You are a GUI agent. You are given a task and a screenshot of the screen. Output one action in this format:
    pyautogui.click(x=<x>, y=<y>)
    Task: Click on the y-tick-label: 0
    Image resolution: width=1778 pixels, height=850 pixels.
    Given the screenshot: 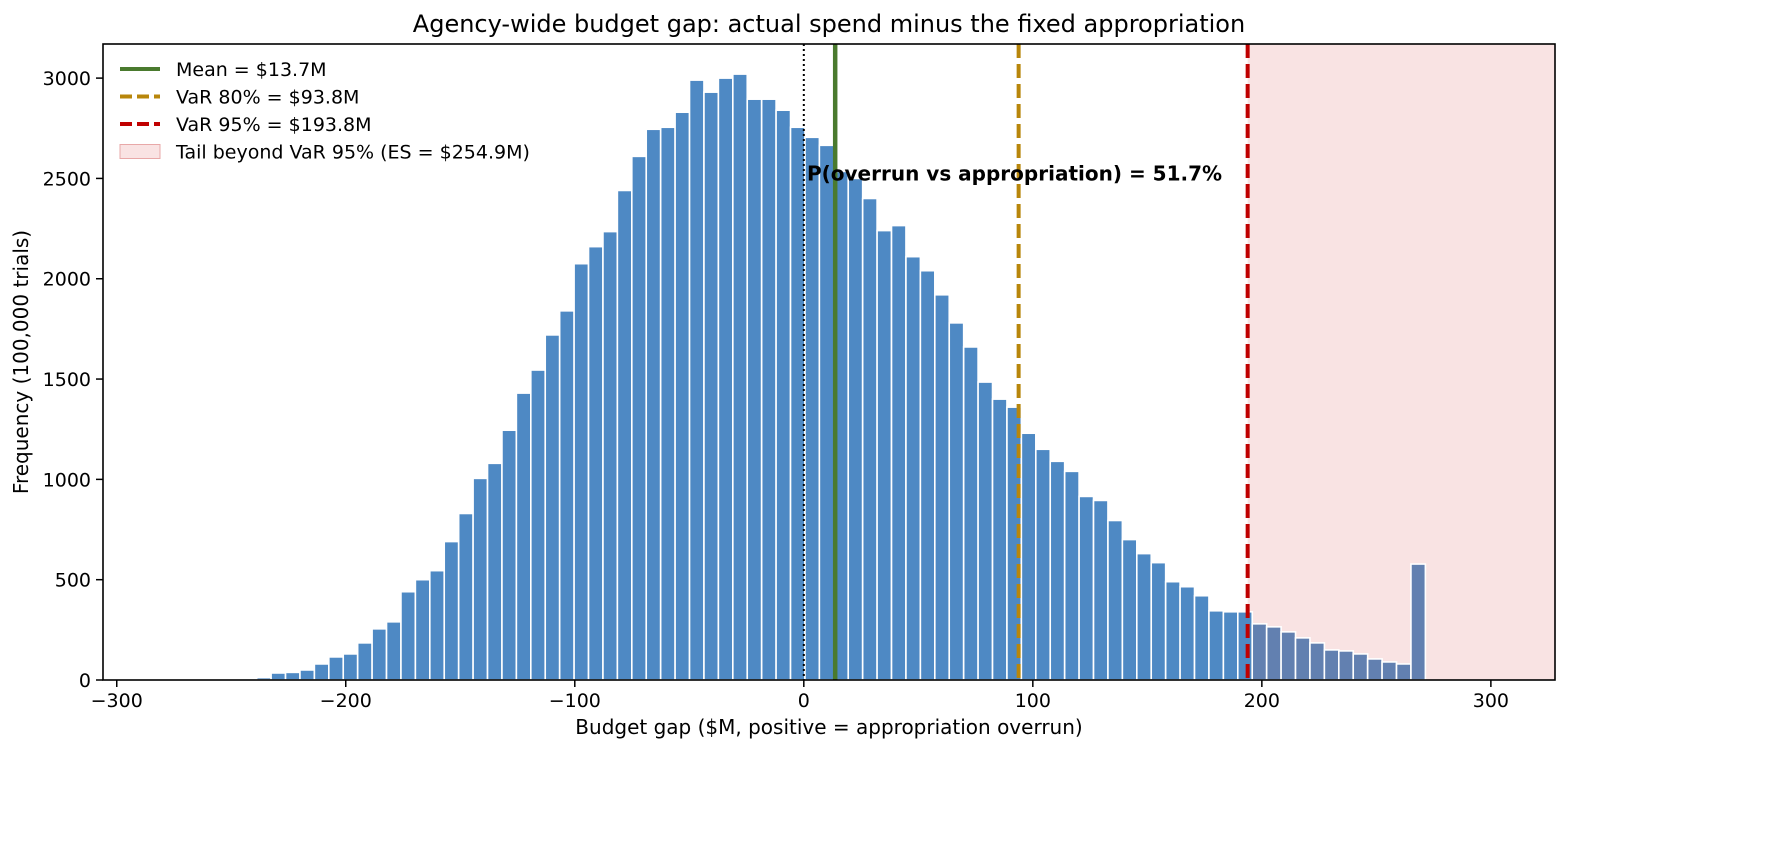 What is the action you would take?
    pyautogui.click(x=85, y=681)
    